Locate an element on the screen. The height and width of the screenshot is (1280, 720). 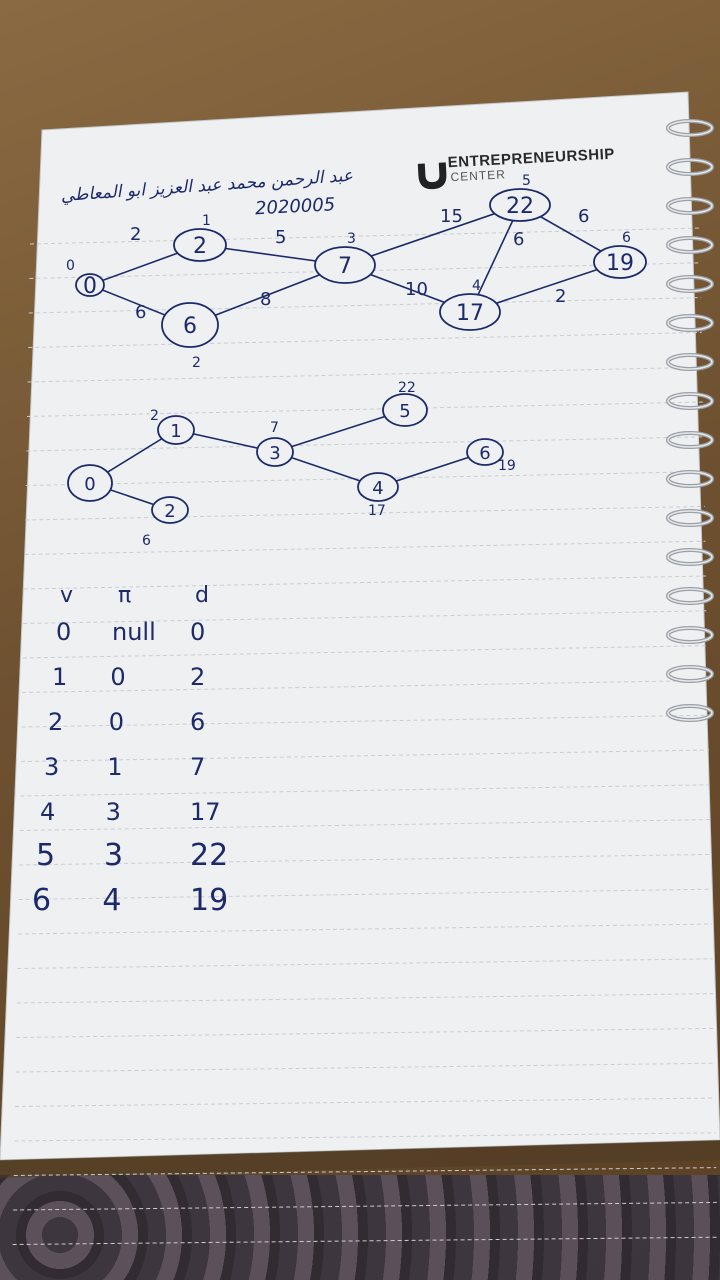
graph-top-node-distance: 6 is located at coordinates (626, 238).